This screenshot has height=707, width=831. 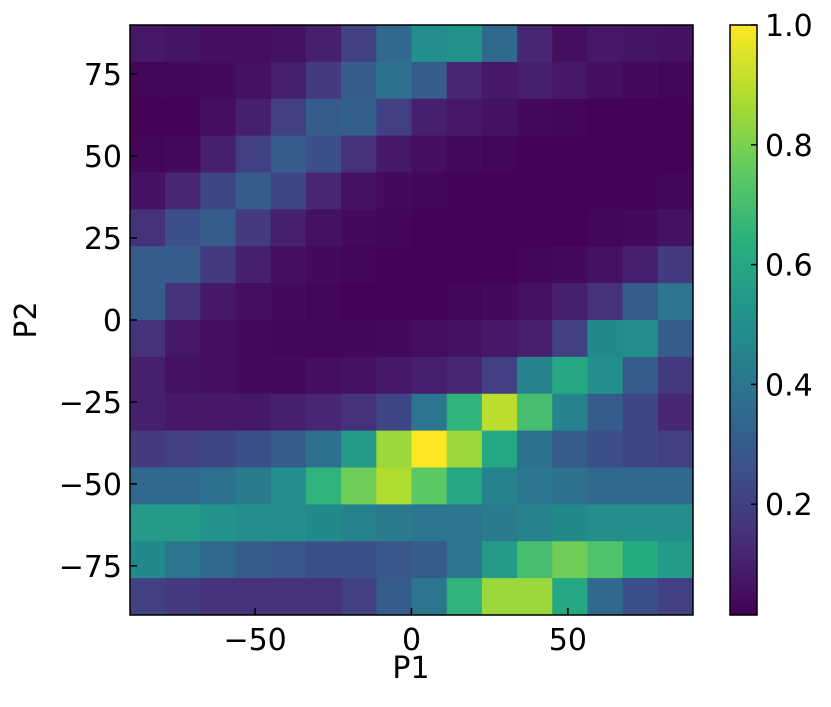 I want to click on colorbar-tick-label: 0.2, so click(x=789, y=505).